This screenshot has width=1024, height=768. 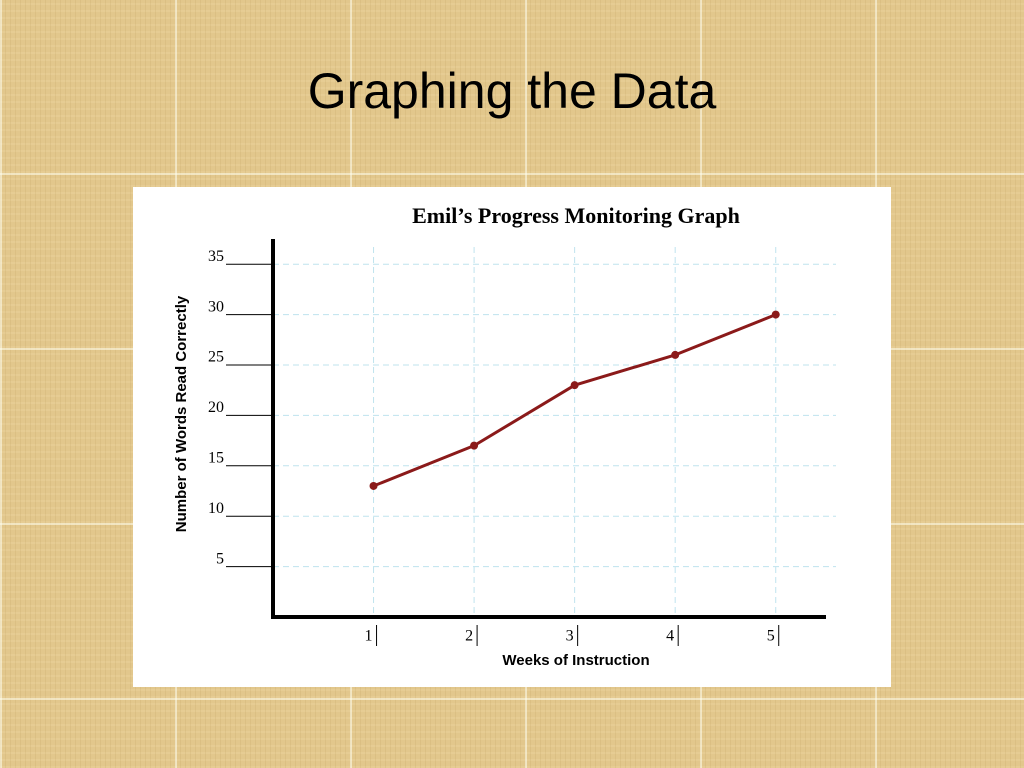 I want to click on x-tick-label: 3, so click(x=570, y=636).